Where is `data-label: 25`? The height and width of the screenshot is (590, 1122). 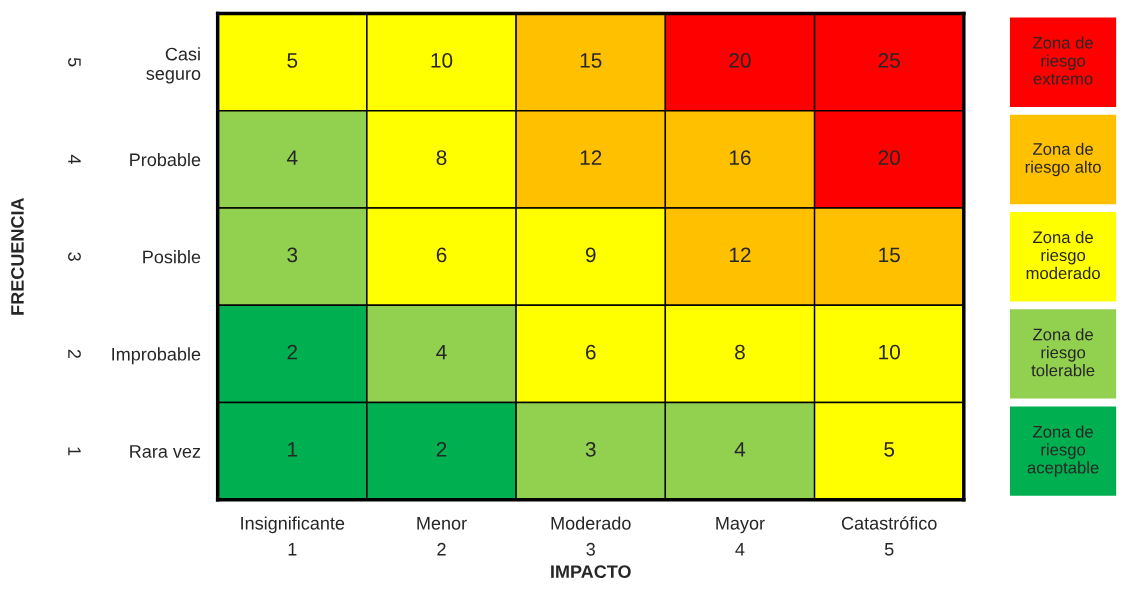
data-label: 25 is located at coordinates (889, 60).